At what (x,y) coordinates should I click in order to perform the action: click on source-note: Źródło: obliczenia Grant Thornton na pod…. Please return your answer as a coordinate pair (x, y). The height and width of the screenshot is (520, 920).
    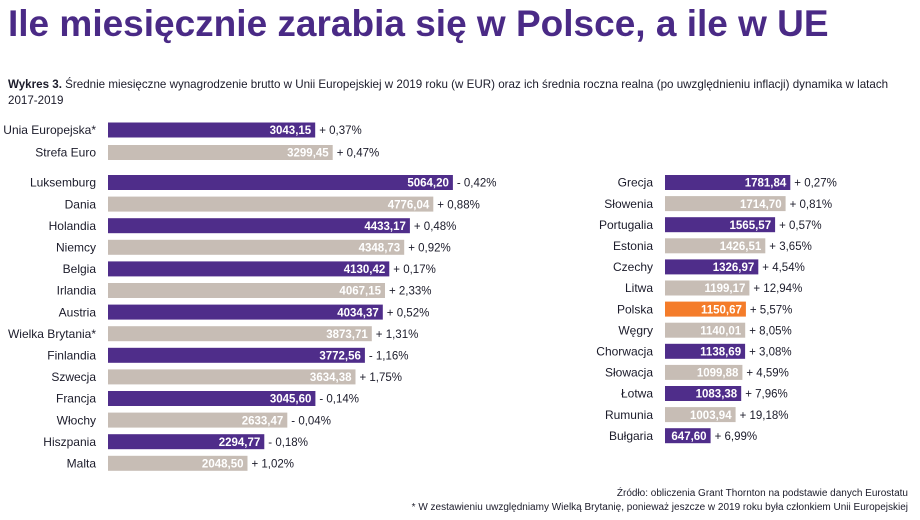
    Looking at the image, I should click on (762, 493).